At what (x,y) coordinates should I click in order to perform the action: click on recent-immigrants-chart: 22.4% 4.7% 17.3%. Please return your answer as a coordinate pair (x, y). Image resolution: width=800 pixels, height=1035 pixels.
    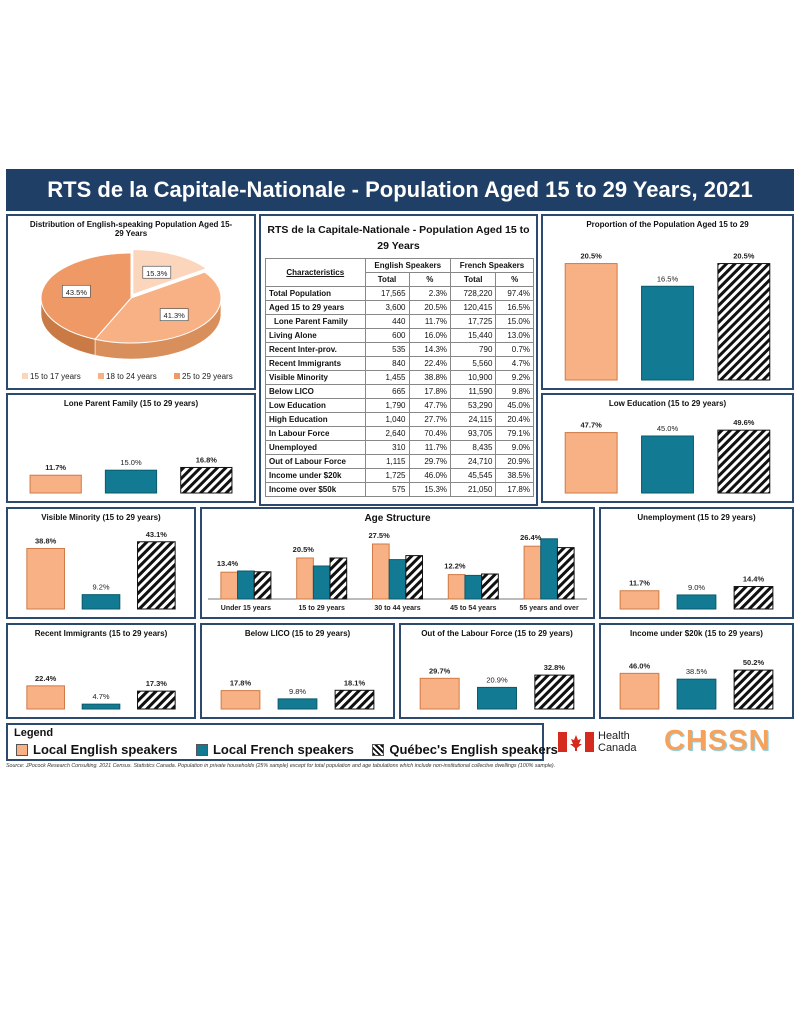
    Looking at the image, I should click on (101, 692).